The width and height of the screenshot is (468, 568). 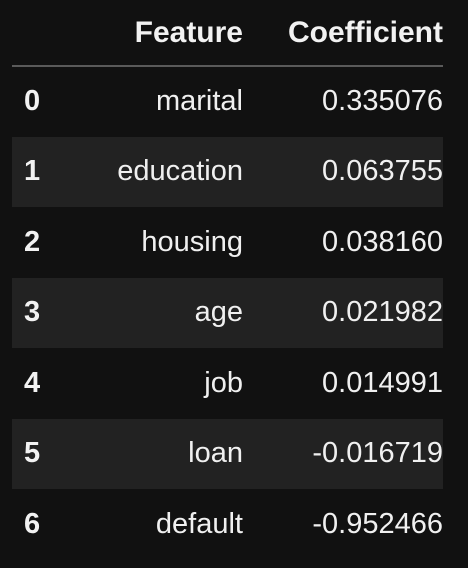 I want to click on table-row: 1 education 0.063755, so click(x=227, y=171).